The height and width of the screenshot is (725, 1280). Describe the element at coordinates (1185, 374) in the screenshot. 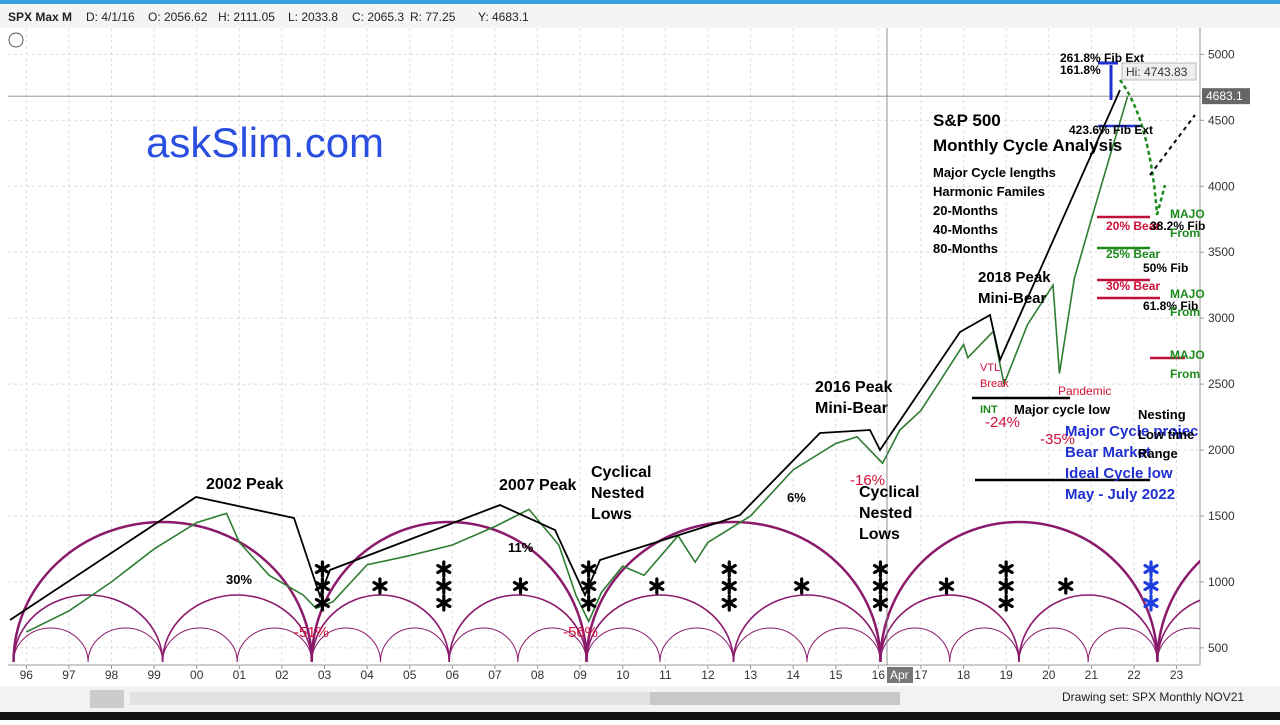

I see `annotation: From` at that location.